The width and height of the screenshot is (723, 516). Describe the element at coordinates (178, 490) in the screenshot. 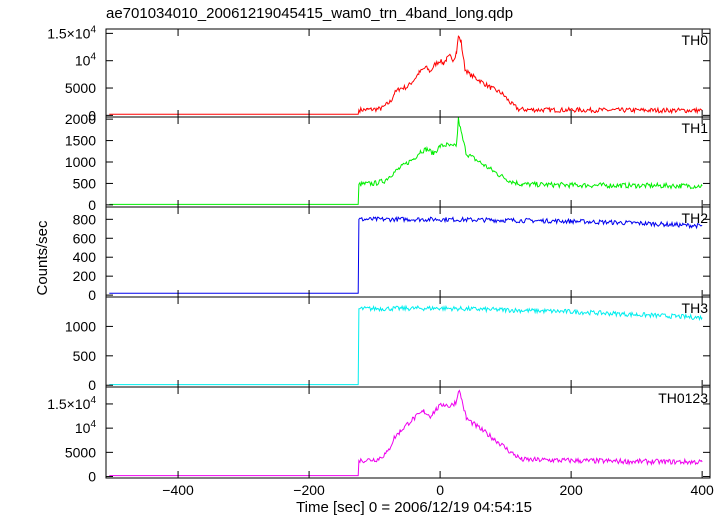

I see `x-tick-label: −400` at that location.